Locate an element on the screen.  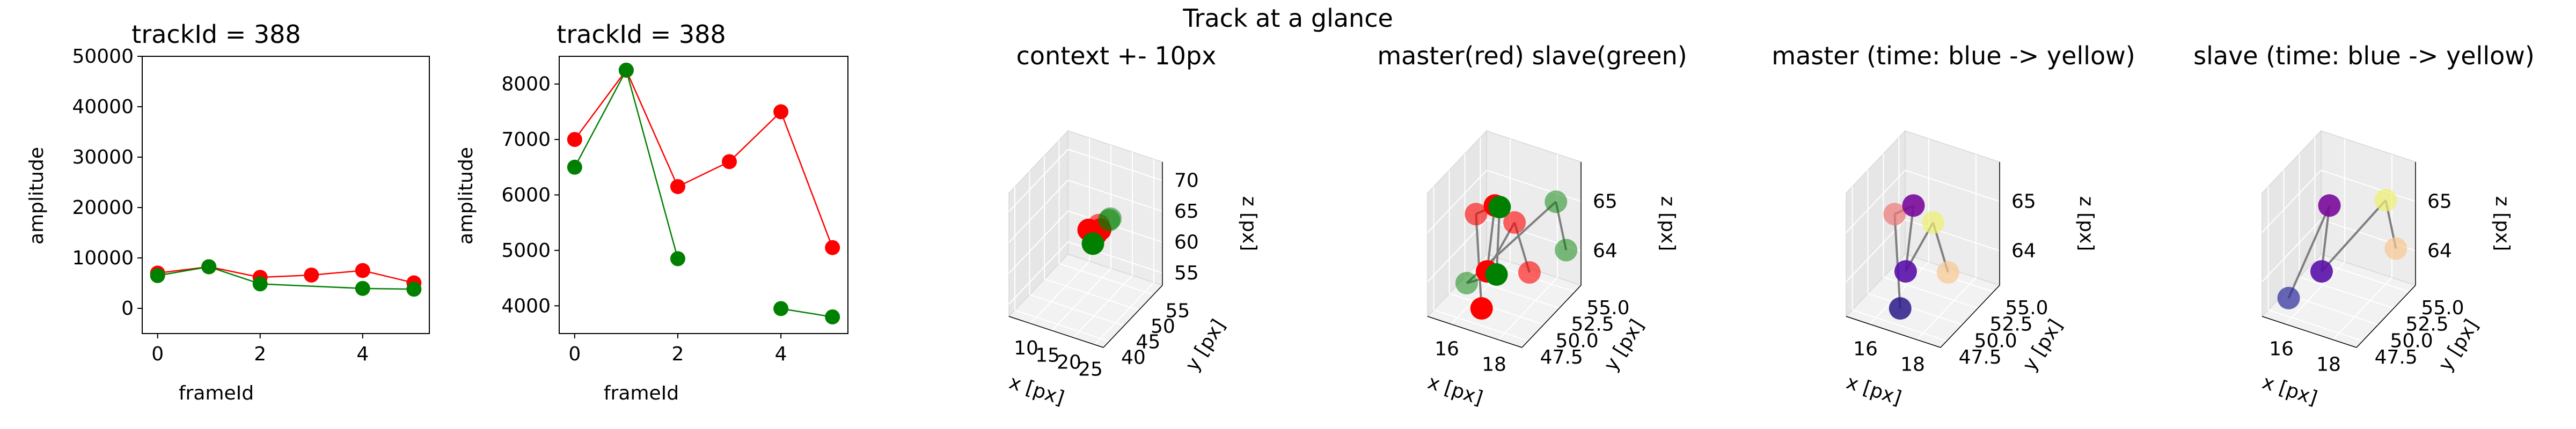
z-tick-label: 55 is located at coordinates (1186, 273).